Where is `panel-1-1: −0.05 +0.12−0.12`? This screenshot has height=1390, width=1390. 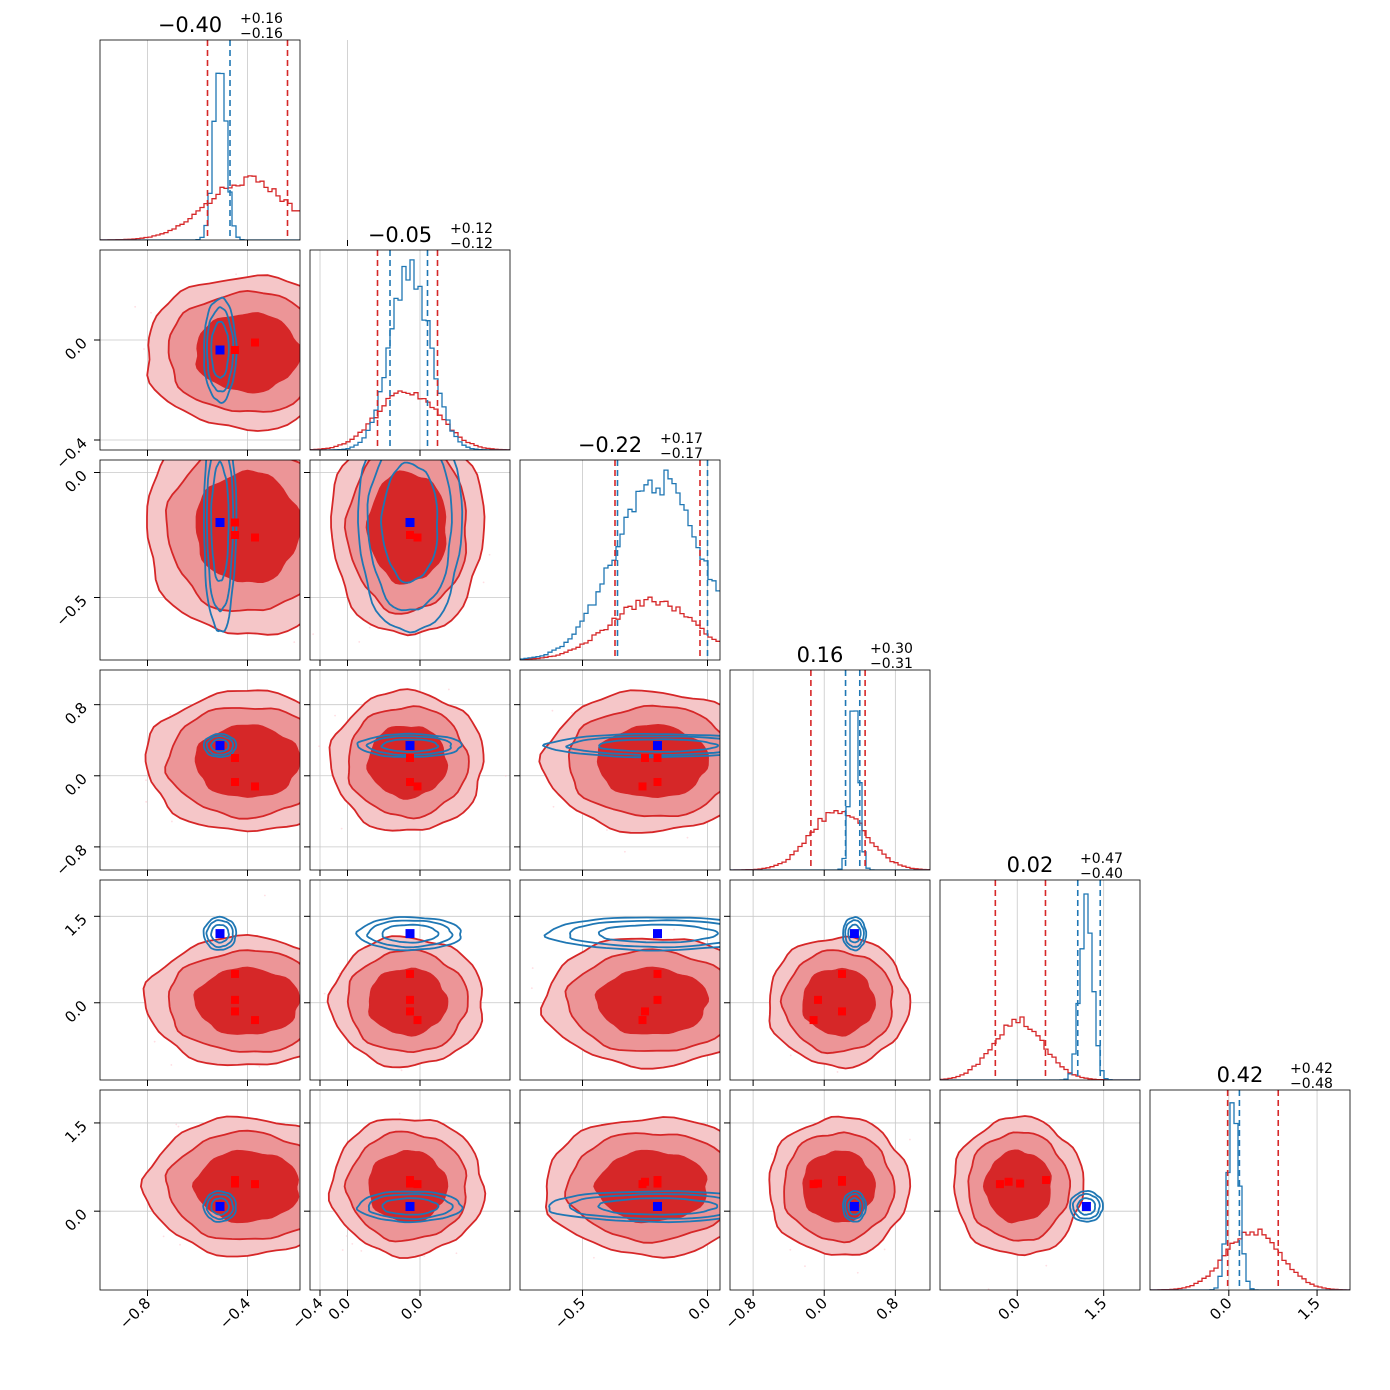 panel-1-1: −0.05 +0.12−0.12 is located at coordinates (410, 338).